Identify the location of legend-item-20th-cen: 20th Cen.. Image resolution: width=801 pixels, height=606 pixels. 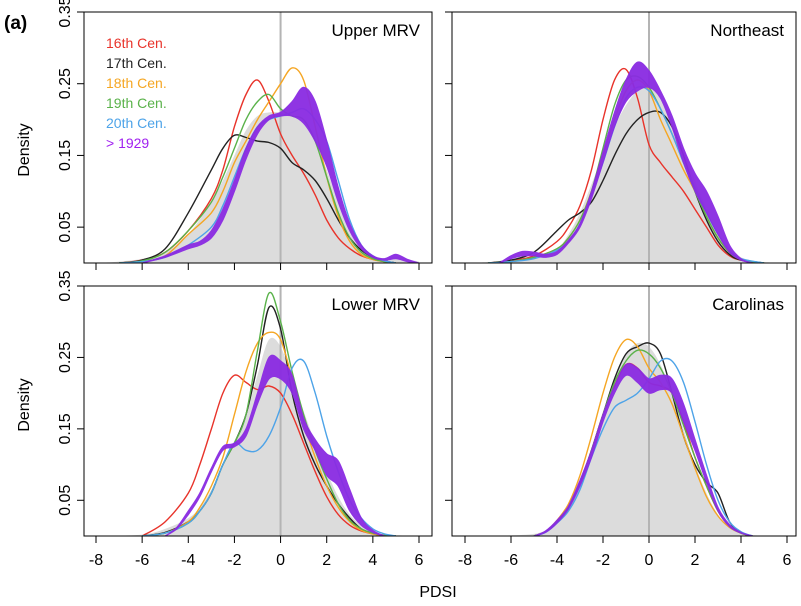
(136, 123).